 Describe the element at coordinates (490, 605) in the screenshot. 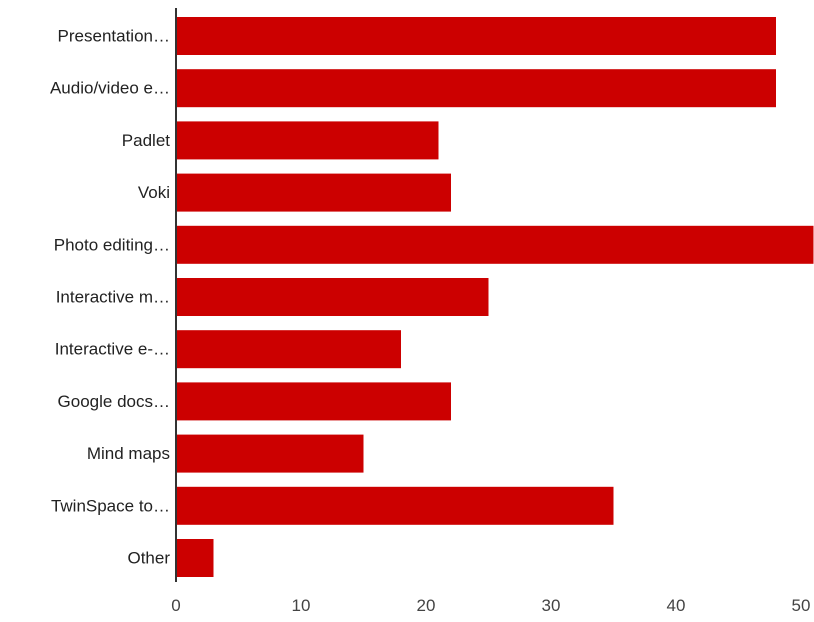

I see `x-tick-labels-group: 0 10 20 30 40 50` at that location.